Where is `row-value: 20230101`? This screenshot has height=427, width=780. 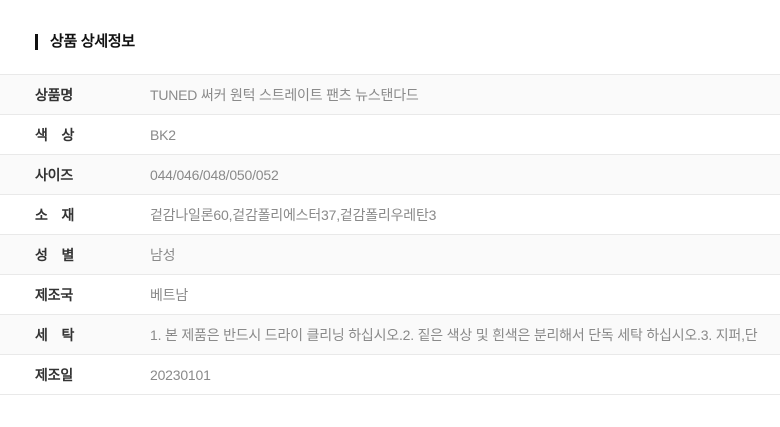 row-value: 20230101 is located at coordinates (180, 374).